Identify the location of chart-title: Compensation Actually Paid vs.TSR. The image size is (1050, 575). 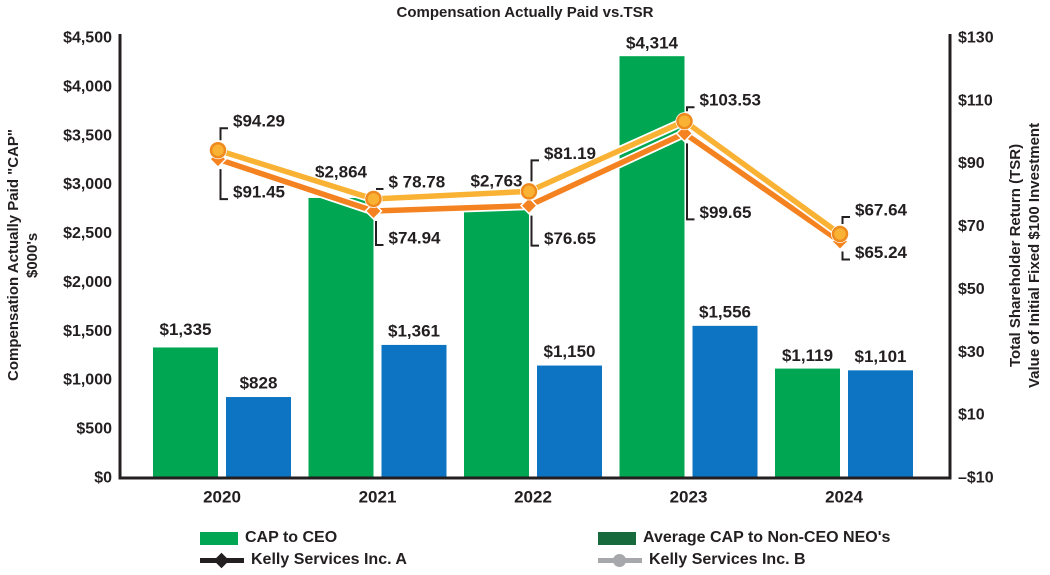
(525, 12).